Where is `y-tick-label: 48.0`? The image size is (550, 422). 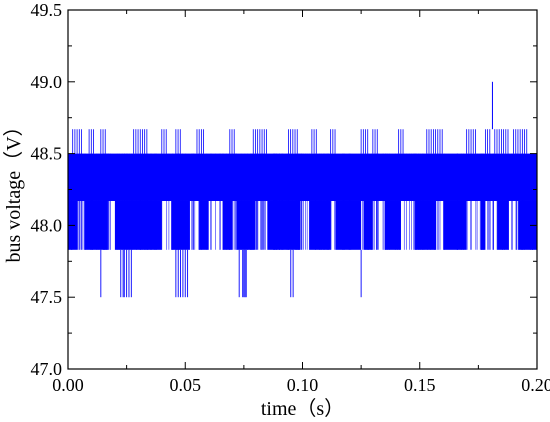
y-tick-label: 48.0 is located at coordinates (47, 225).